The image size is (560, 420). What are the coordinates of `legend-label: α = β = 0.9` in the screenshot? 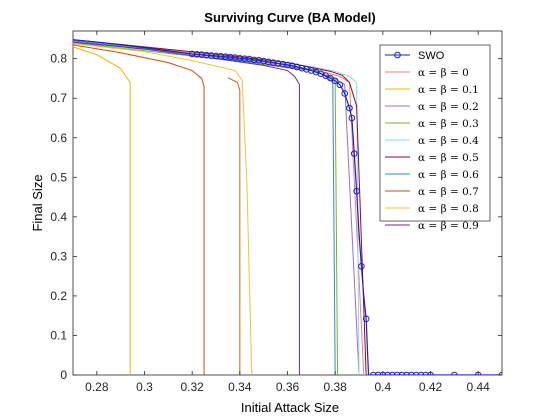 It's located at (448, 226).